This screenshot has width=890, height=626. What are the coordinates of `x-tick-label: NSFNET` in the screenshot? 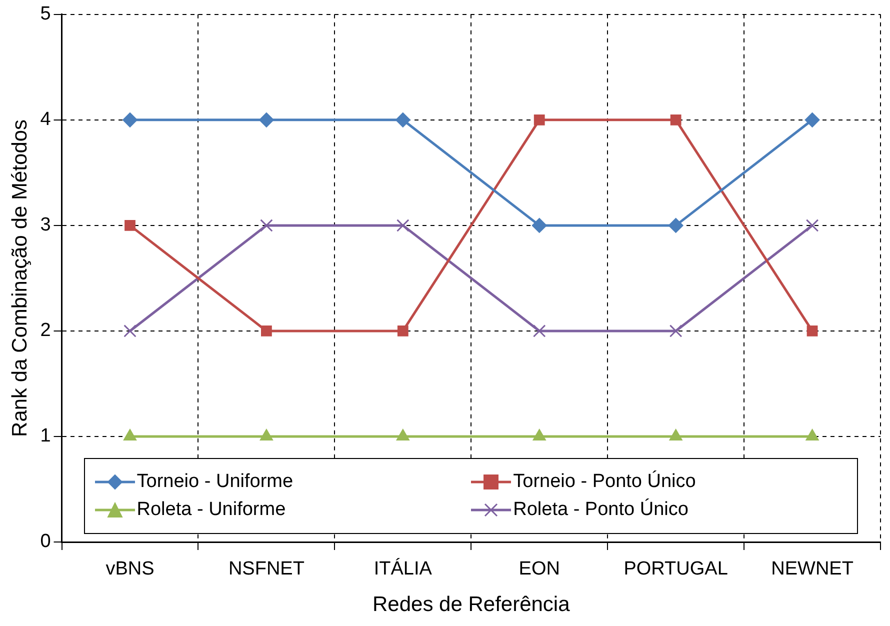 It's located at (266, 569).